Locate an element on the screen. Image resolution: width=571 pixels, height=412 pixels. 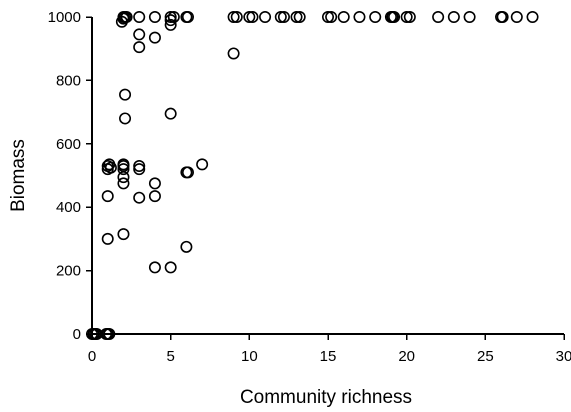
x-tick-label: 30 is located at coordinates (563, 356).